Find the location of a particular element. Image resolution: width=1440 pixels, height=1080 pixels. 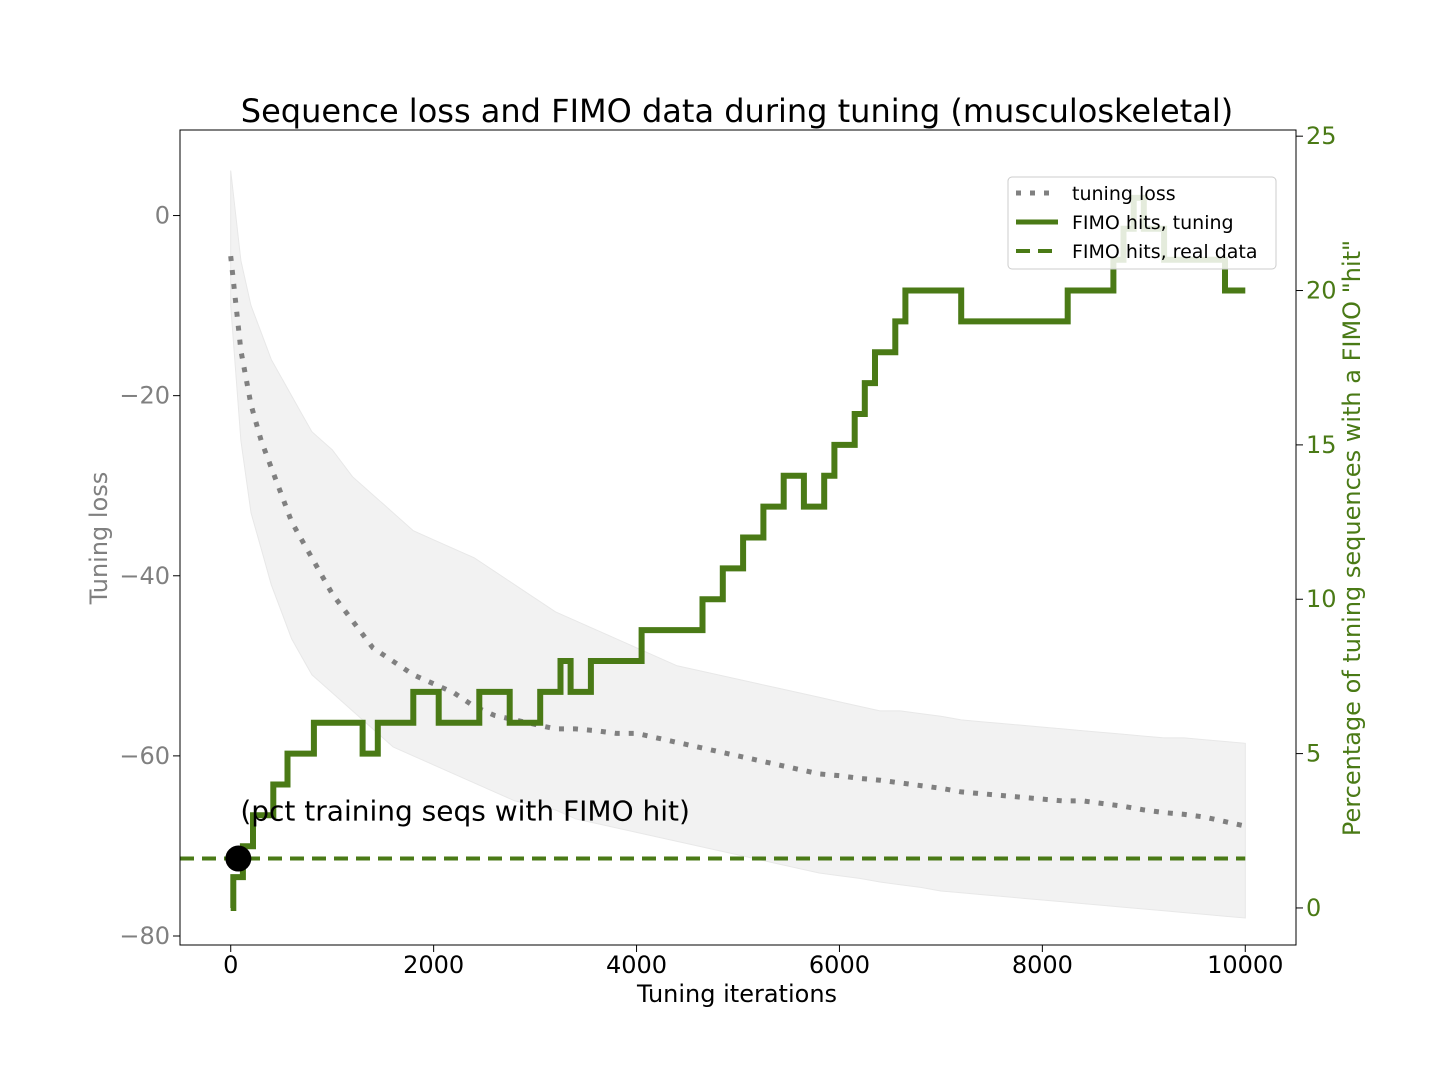

legend-label-fimo-tuning: FIMO hits, tuning is located at coordinates (1153, 223).